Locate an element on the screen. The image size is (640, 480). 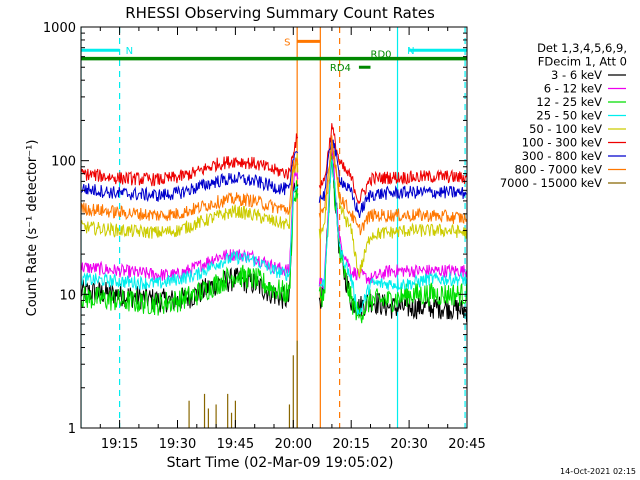
legend-label: 50 - 100 keV is located at coordinates (565, 129).